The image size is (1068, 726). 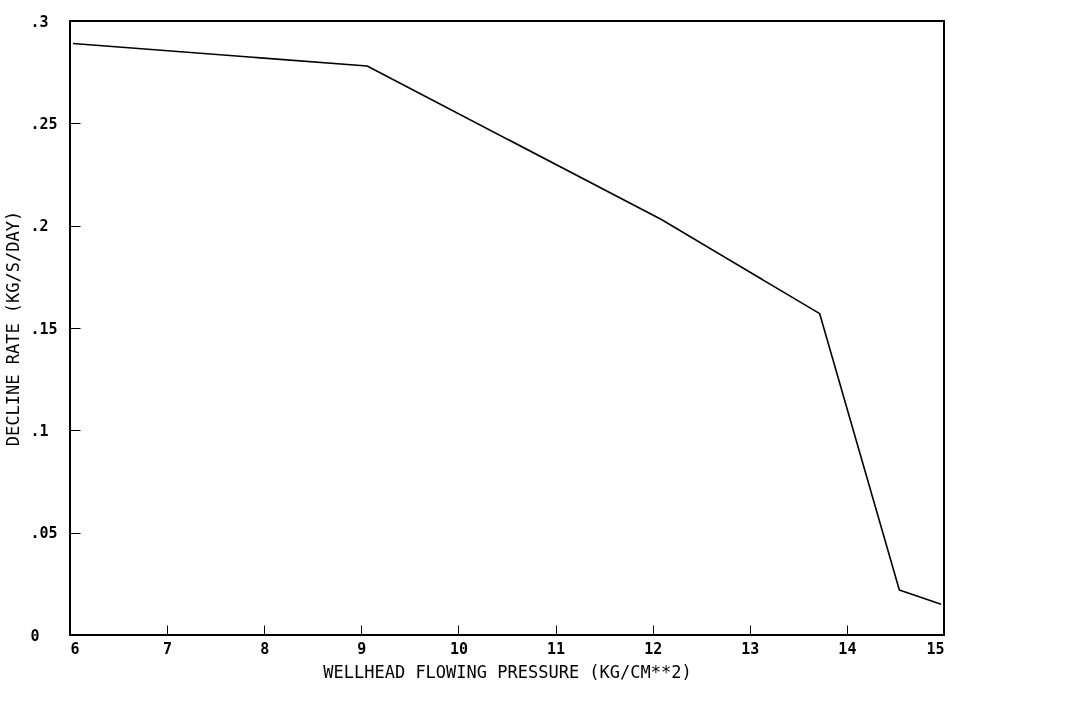 What do you see at coordinates (168, 648) in the screenshot?
I see `x-tick-label: 7` at bounding box center [168, 648].